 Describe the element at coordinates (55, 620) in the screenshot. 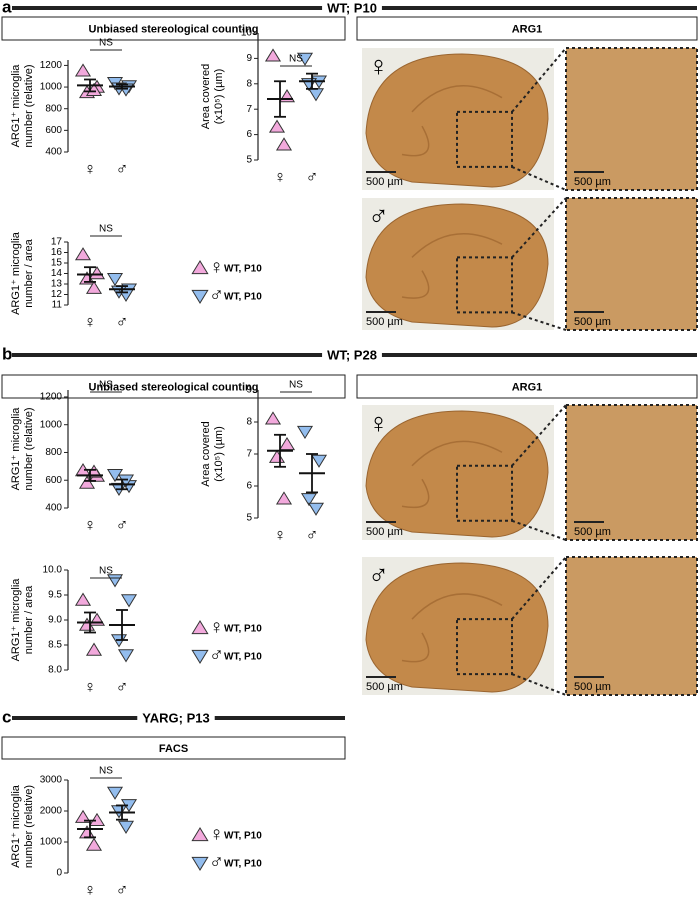

I see `y-tick-label: 9.0` at that location.